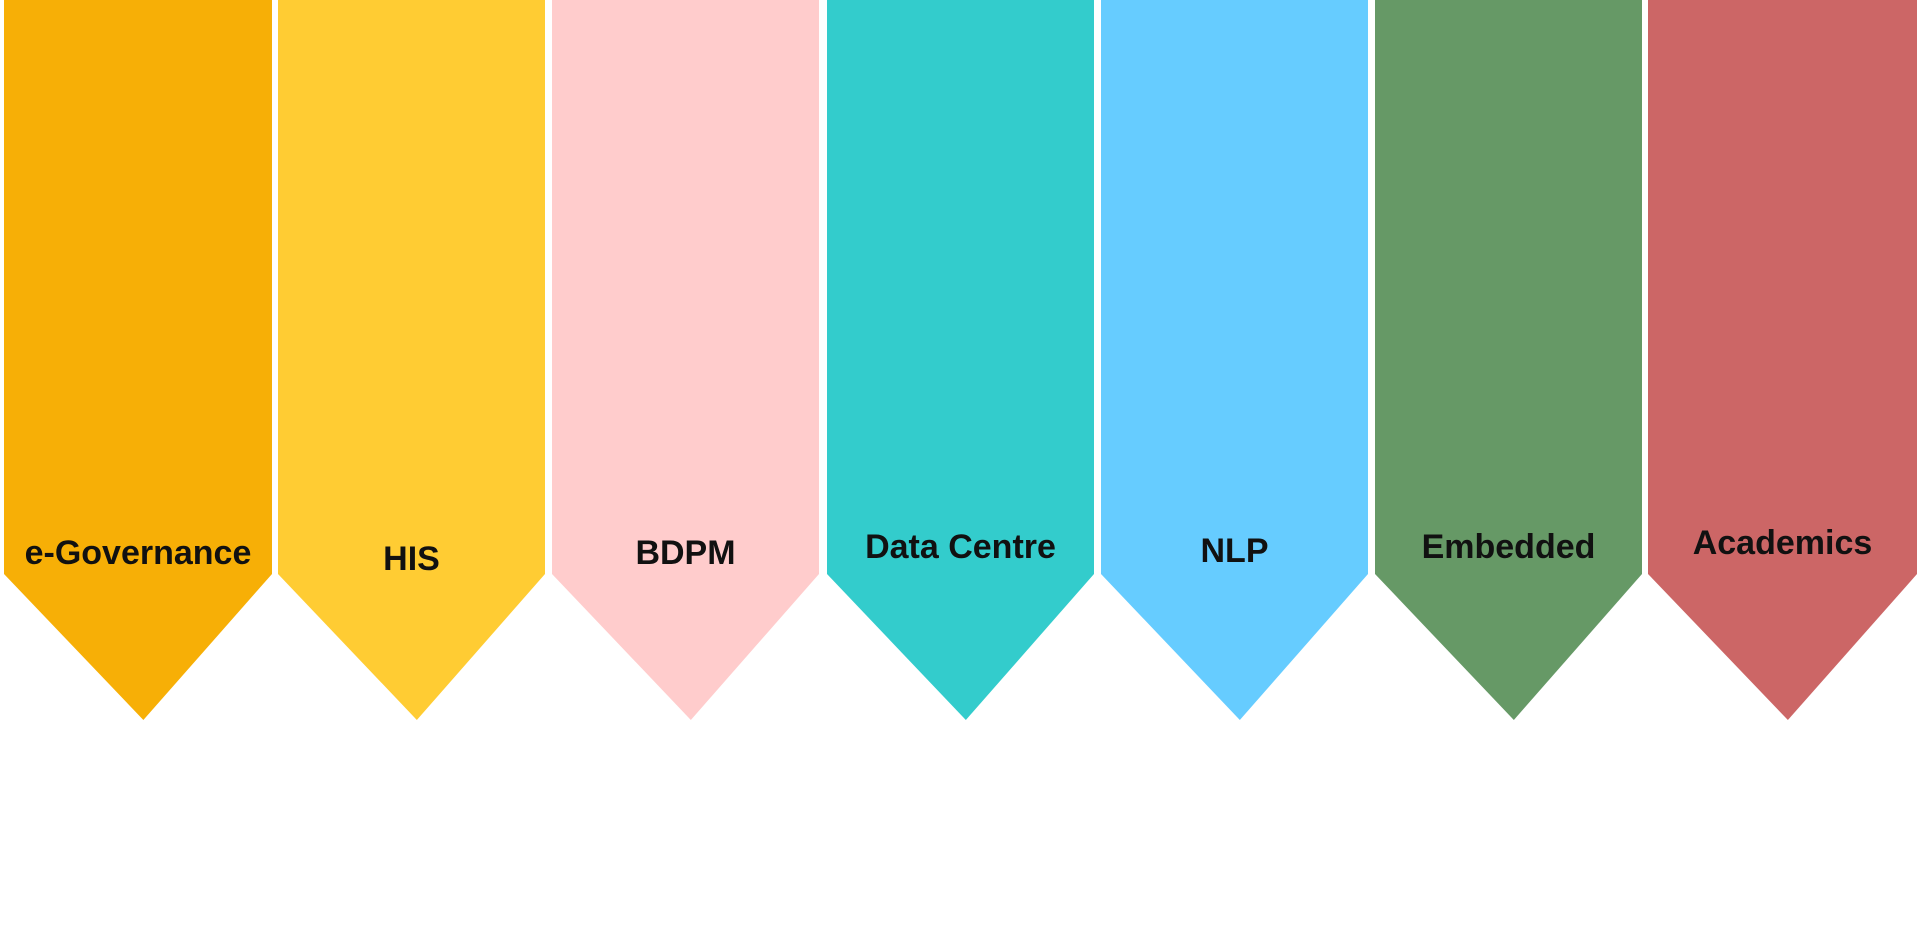  I want to click on arrow-nlp: NLP, so click(1234, 360).